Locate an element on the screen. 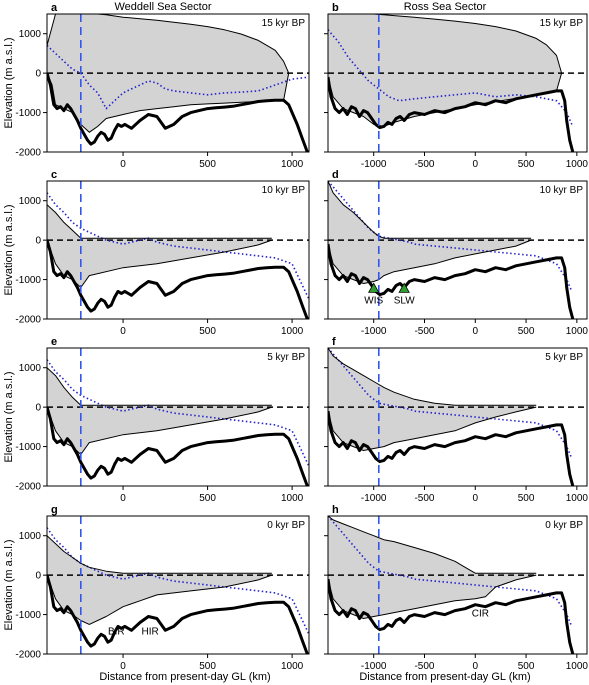 The image size is (589, 685). panel-letter: b is located at coordinates (335, 8).